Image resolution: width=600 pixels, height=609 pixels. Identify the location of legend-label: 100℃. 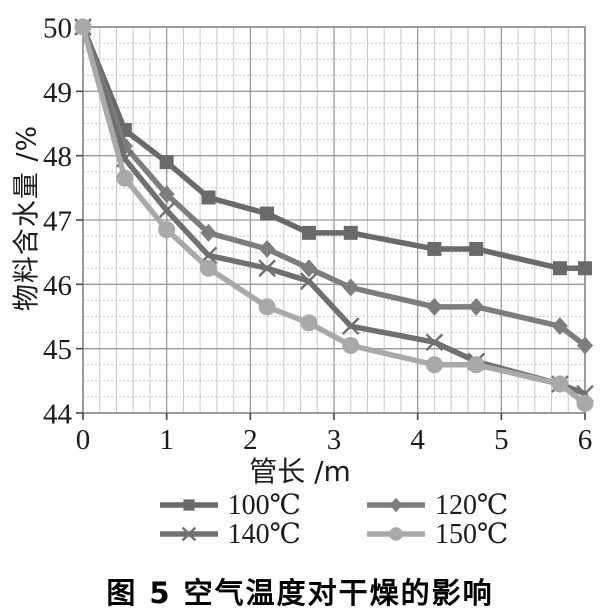
(264, 505).